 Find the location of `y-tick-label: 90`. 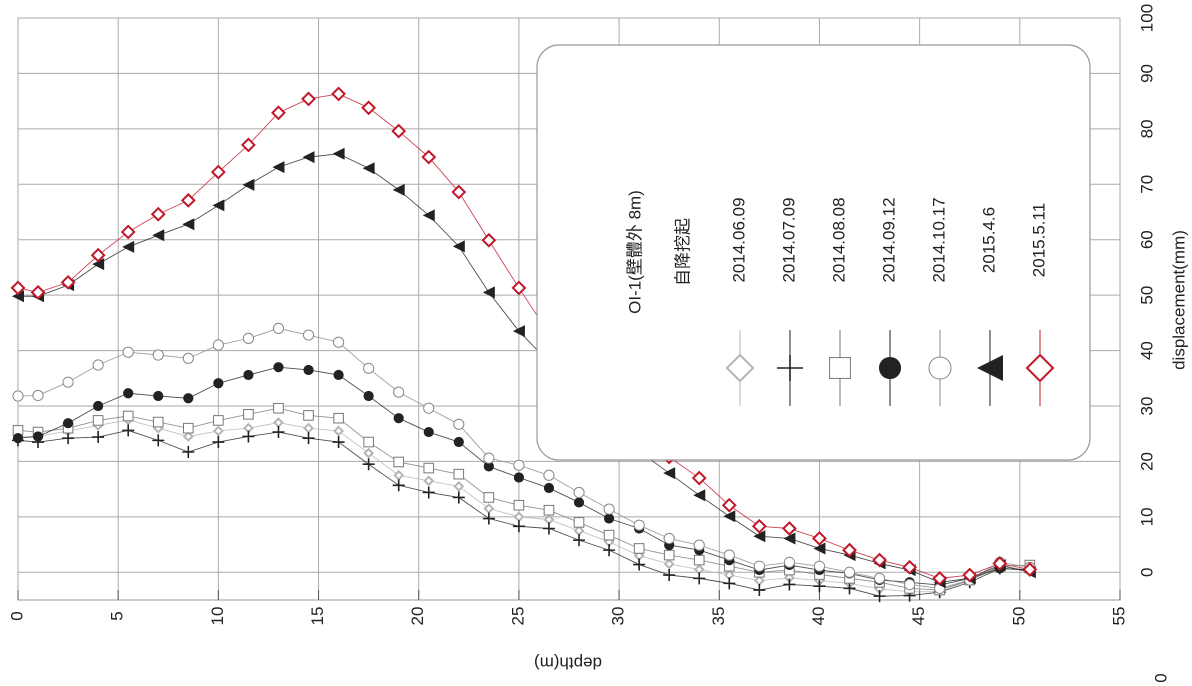

y-tick-label: 90 is located at coordinates (1146, 73).